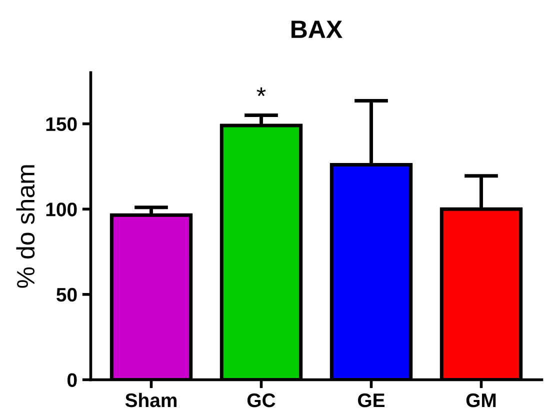 The height and width of the screenshot is (415, 550). Describe the element at coordinates (61, 209) in the screenshot. I see `y-tick-label: 100` at that location.